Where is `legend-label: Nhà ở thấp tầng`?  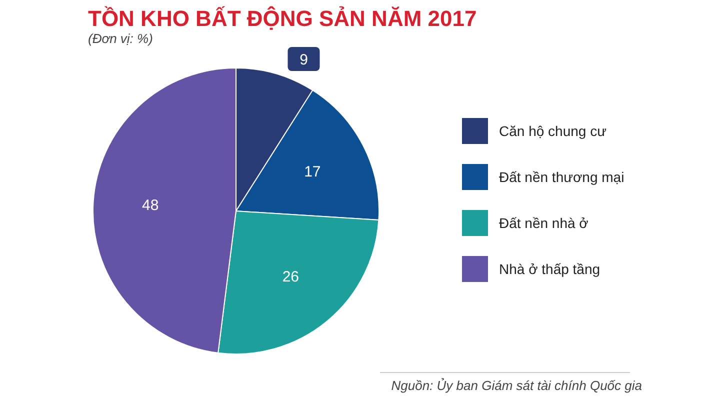 legend-label: Nhà ở thấp tầng is located at coordinates (549, 269).